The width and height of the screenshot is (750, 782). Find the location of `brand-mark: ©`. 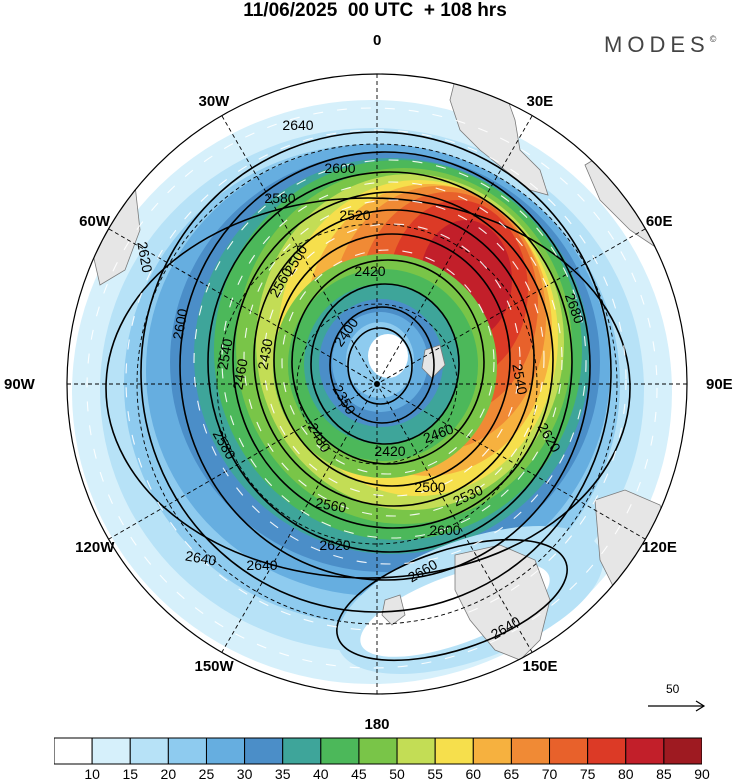

brand-mark: © is located at coordinates (713, 39).